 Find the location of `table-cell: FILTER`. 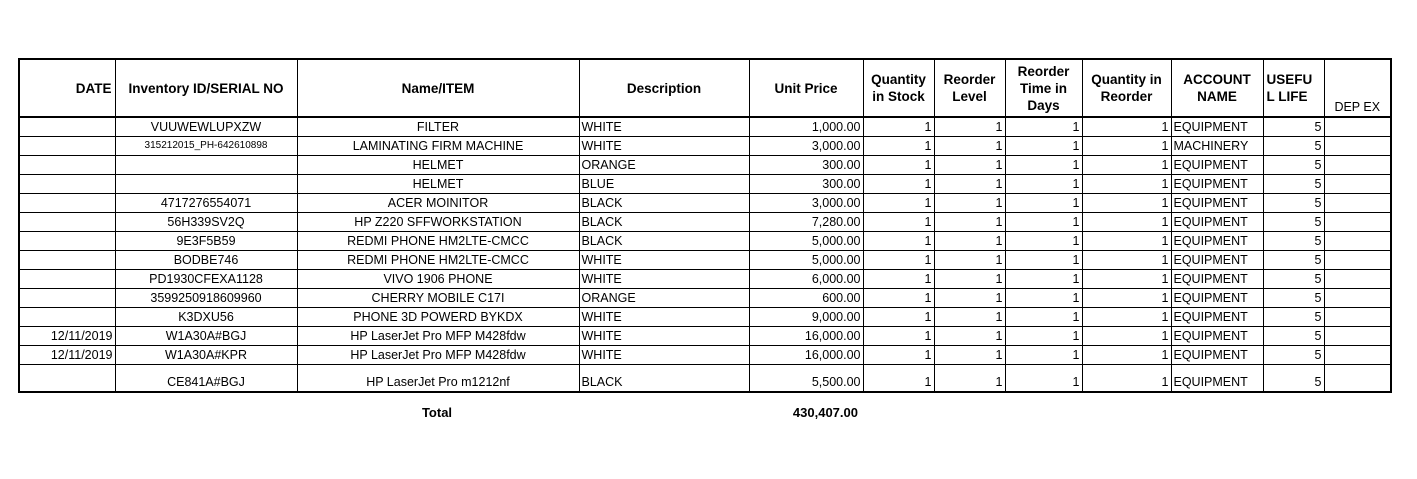

table-cell: FILTER is located at coordinates (438, 126).